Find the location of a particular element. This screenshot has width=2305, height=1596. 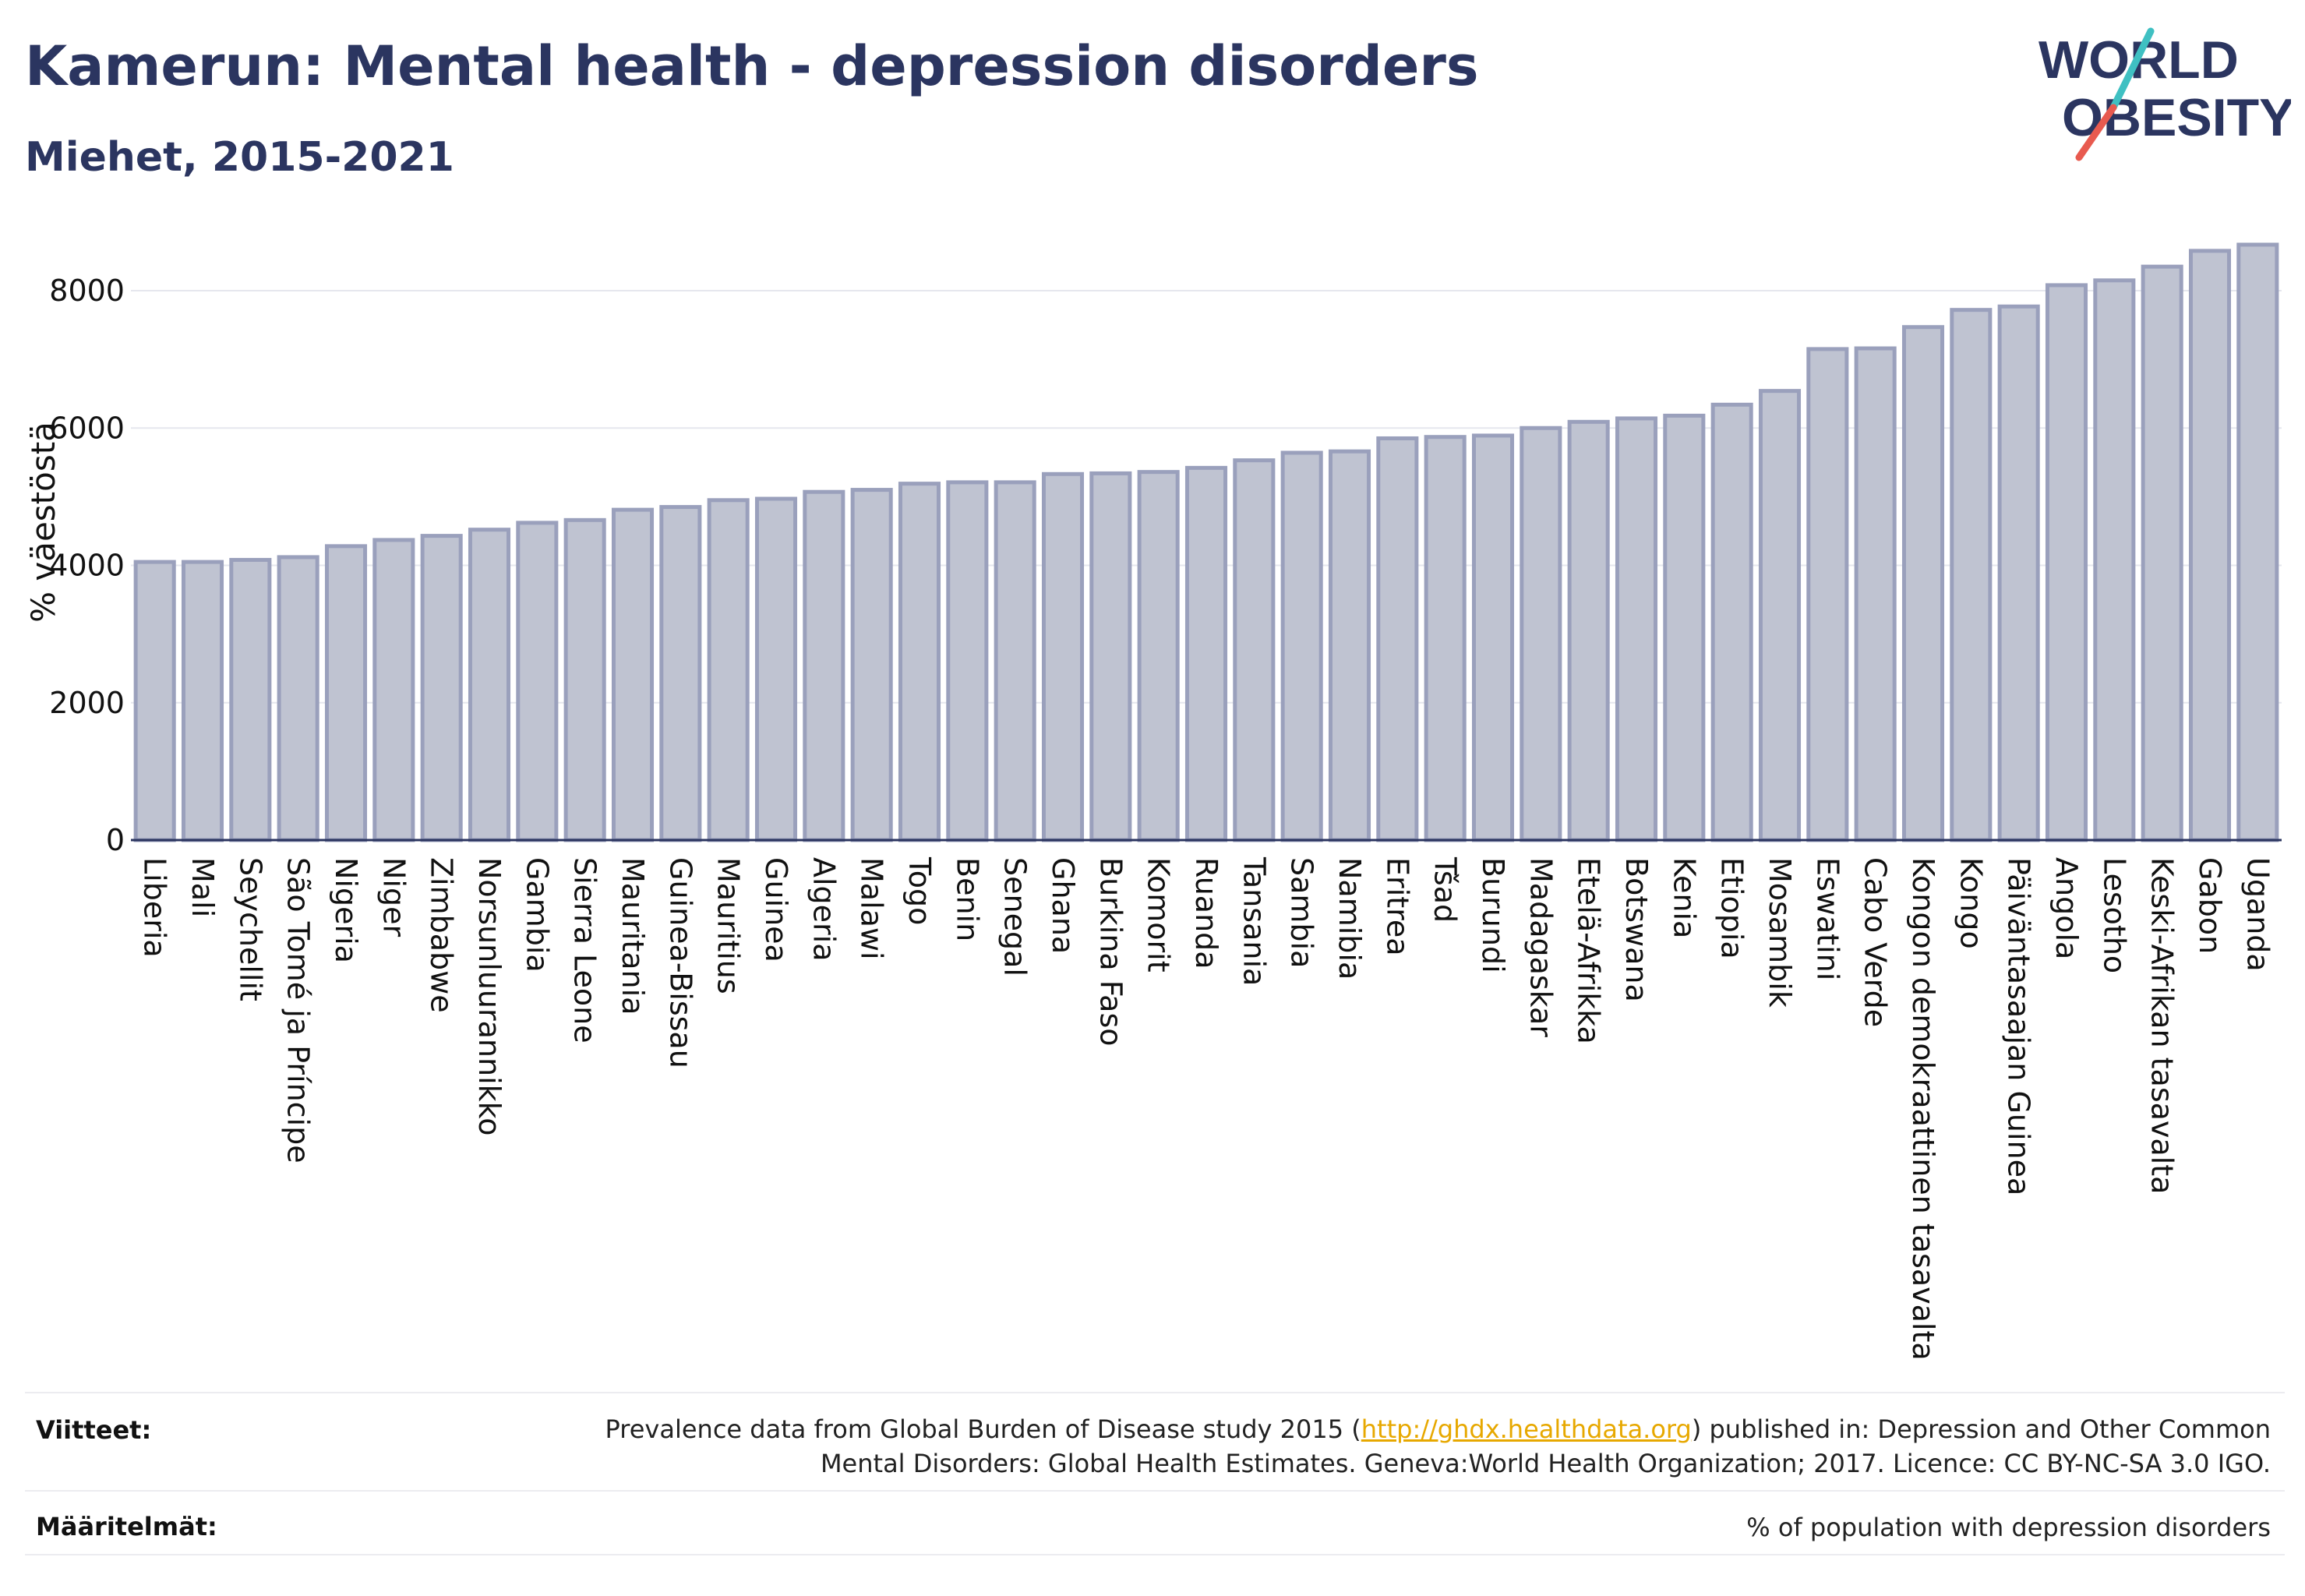

sources-link: http://ghdx.healthdata.org is located at coordinates (1526, 1429).